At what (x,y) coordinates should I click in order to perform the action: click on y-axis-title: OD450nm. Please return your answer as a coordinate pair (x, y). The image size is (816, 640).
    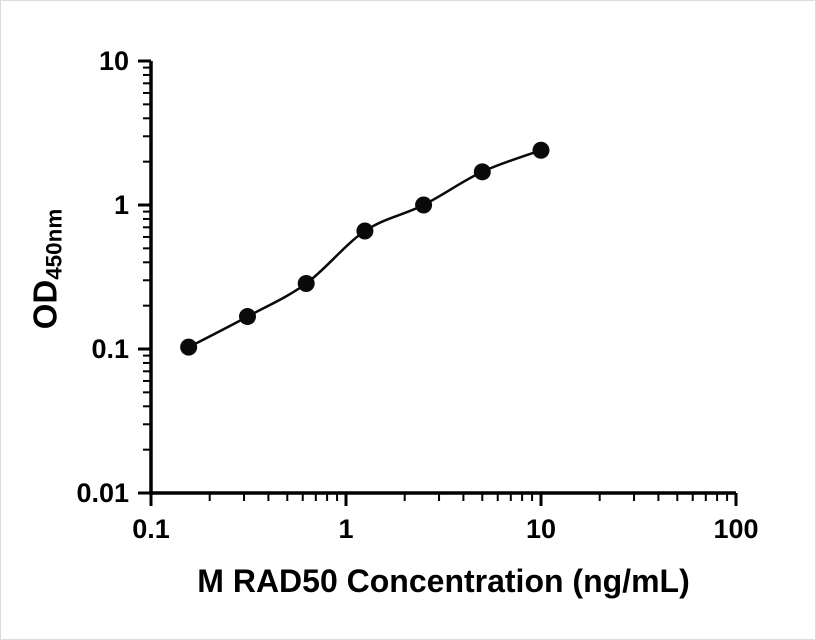
    Looking at the image, I should click on (47, 269).